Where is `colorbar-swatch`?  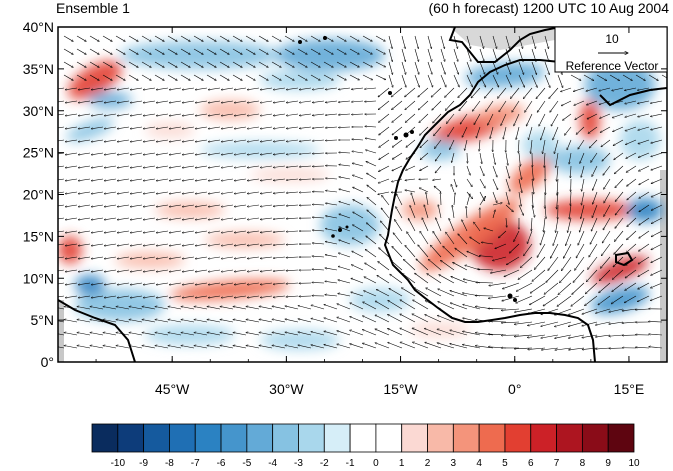
colorbar-swatch is located at coordinates (311, 438).